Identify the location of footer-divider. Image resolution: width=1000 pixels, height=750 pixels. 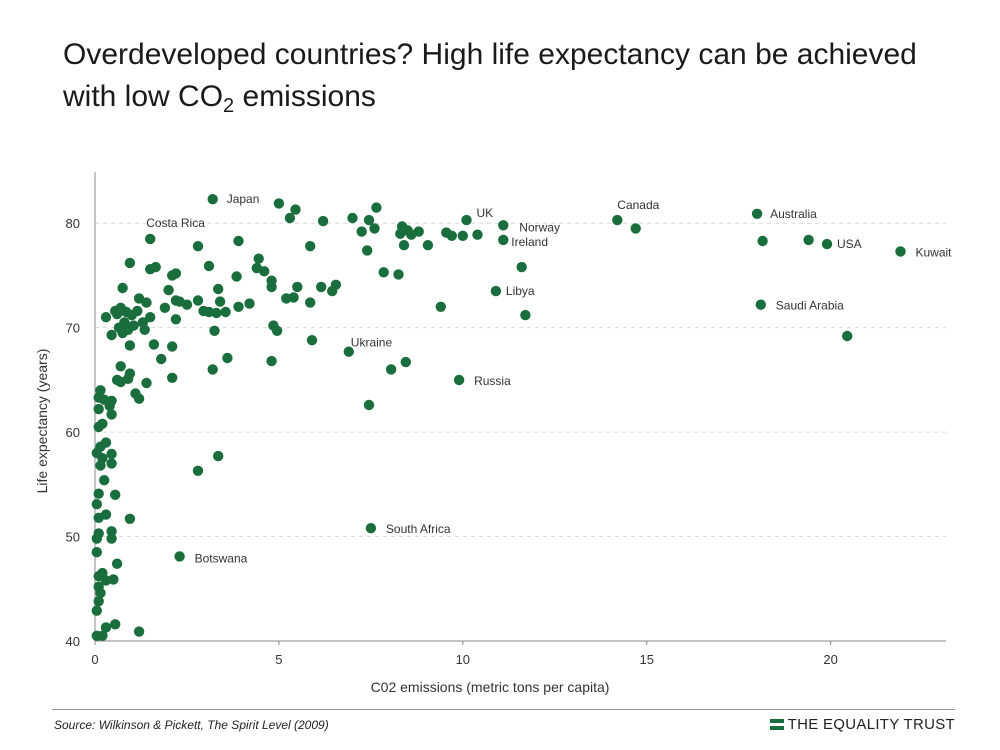
(503, 709).